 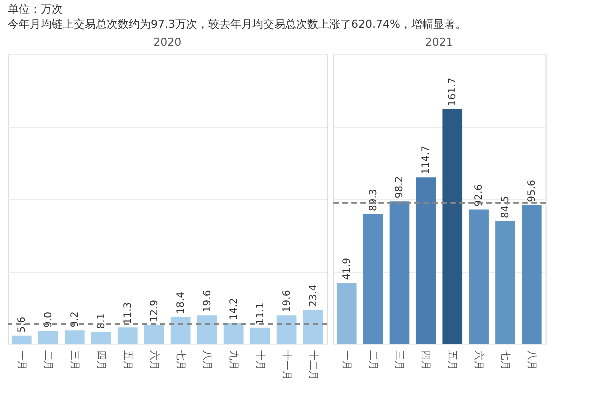 What do you see at coordinates (181, 303) in the screenshot?
I see `data-label: 18.4` at bounding box center [181, 303].